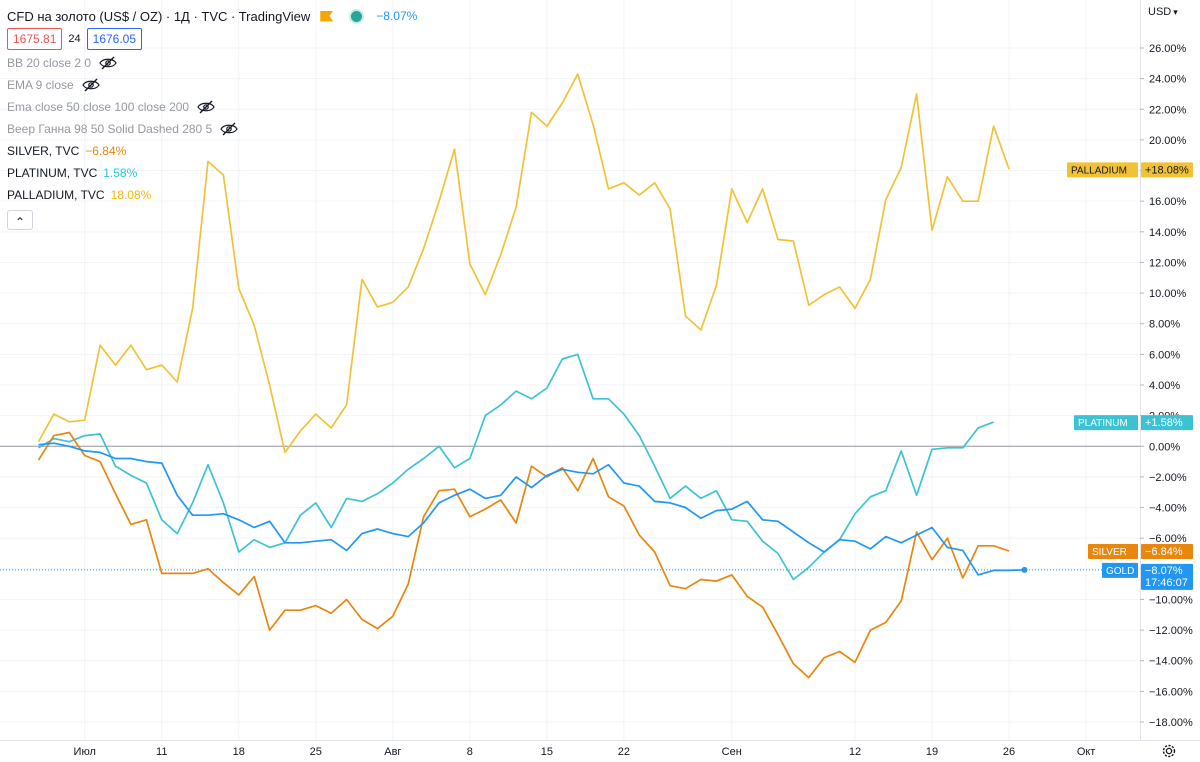 Image resolution: width=1200 pixels, height=762 pixels. I want to click on indicator-label: Веер Ганна 98 50 Solid Dashed 280 5, so click(110, 129).